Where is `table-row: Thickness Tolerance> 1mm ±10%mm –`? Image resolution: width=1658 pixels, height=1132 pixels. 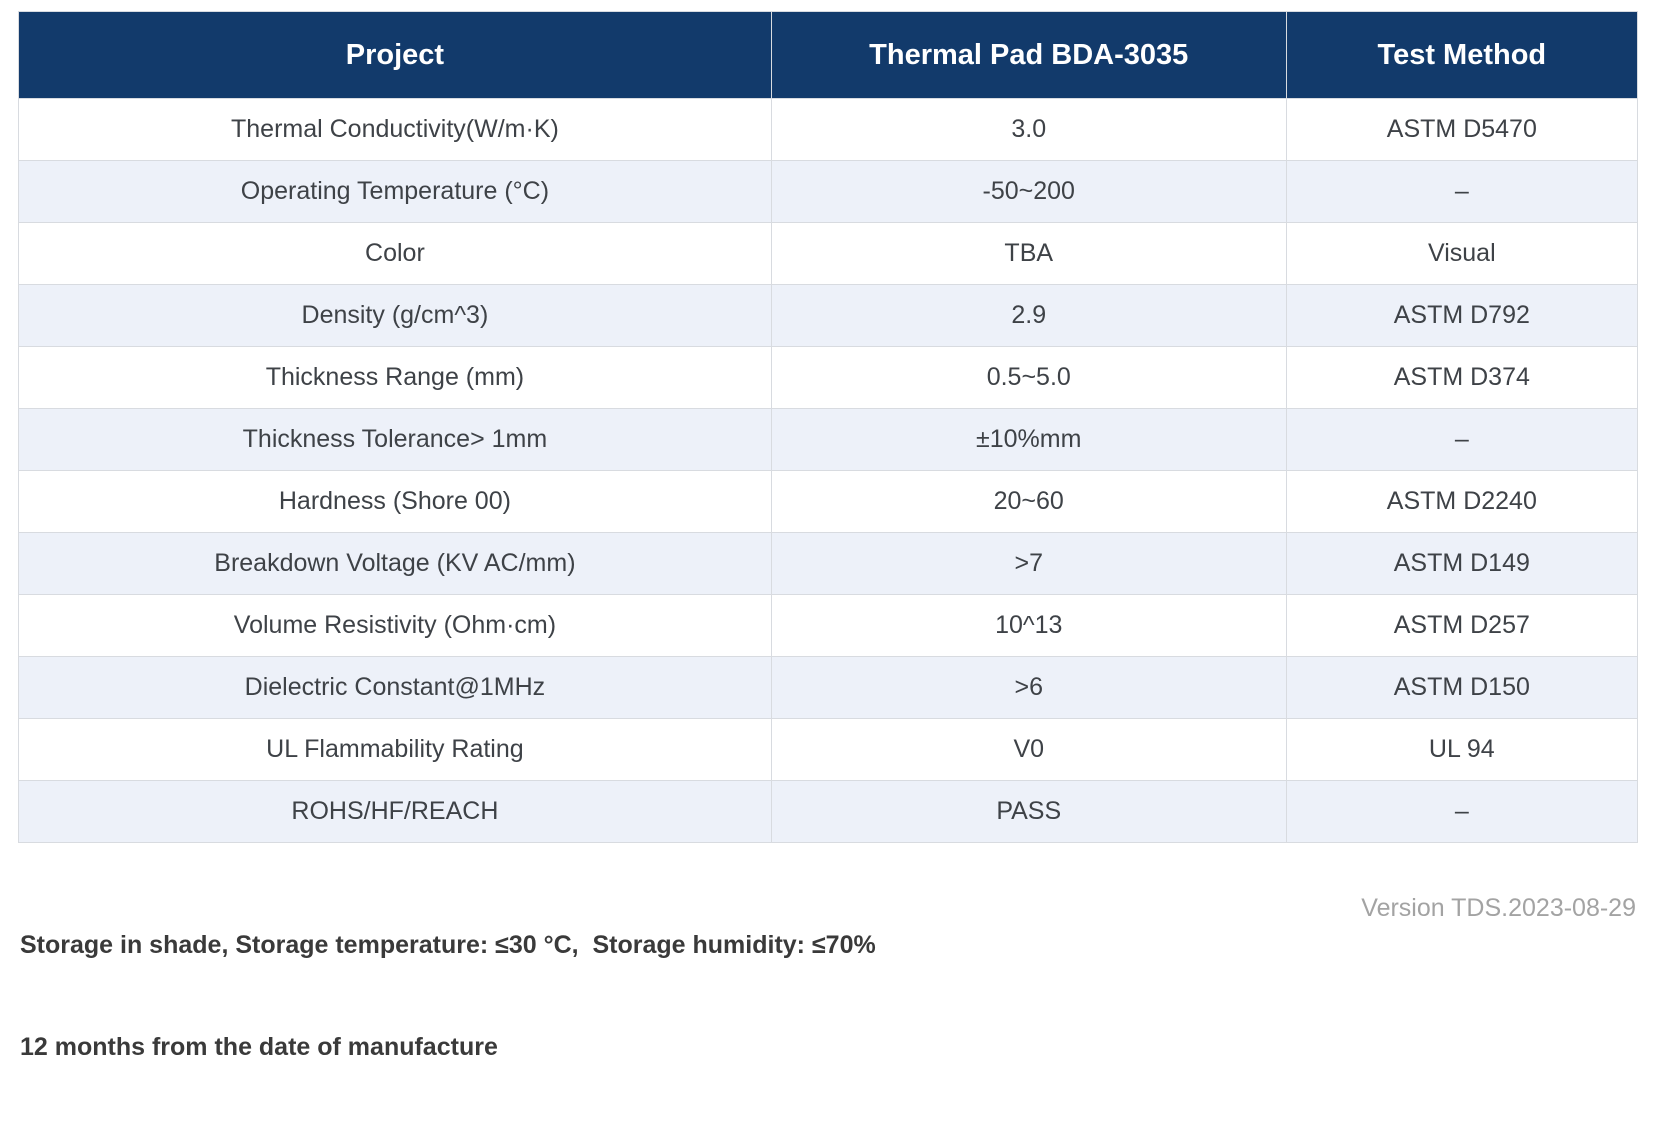
table-row: Thickness Tolerance> 1mm ±10%mm – is located at coordinates (828, 440).